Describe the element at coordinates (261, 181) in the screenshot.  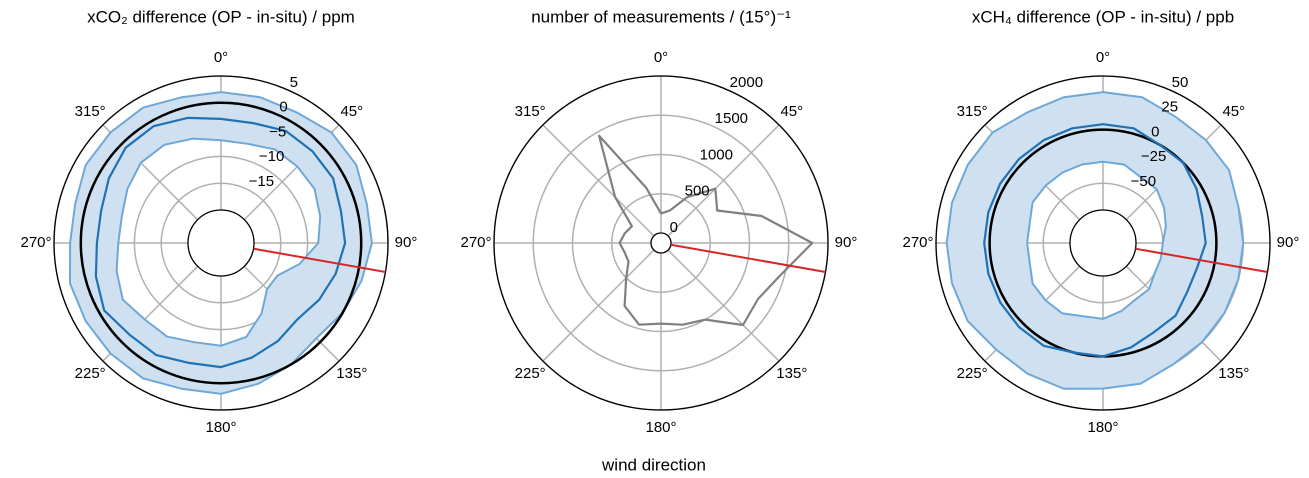
I see `r-tick-label: −15` at that location.